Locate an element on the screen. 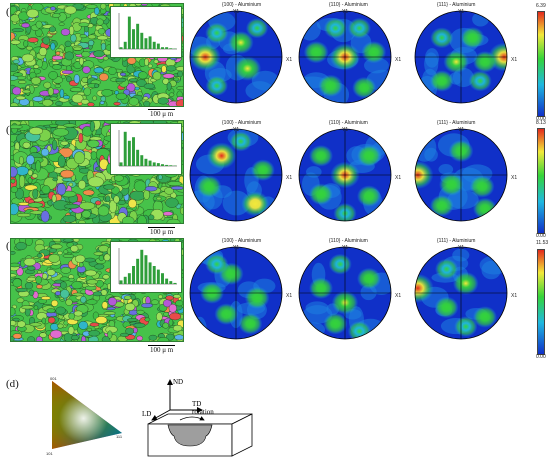 Image resolution: width=550 pixels, height=458 pixels. colorbar-b is located at coordinates (541, 181).